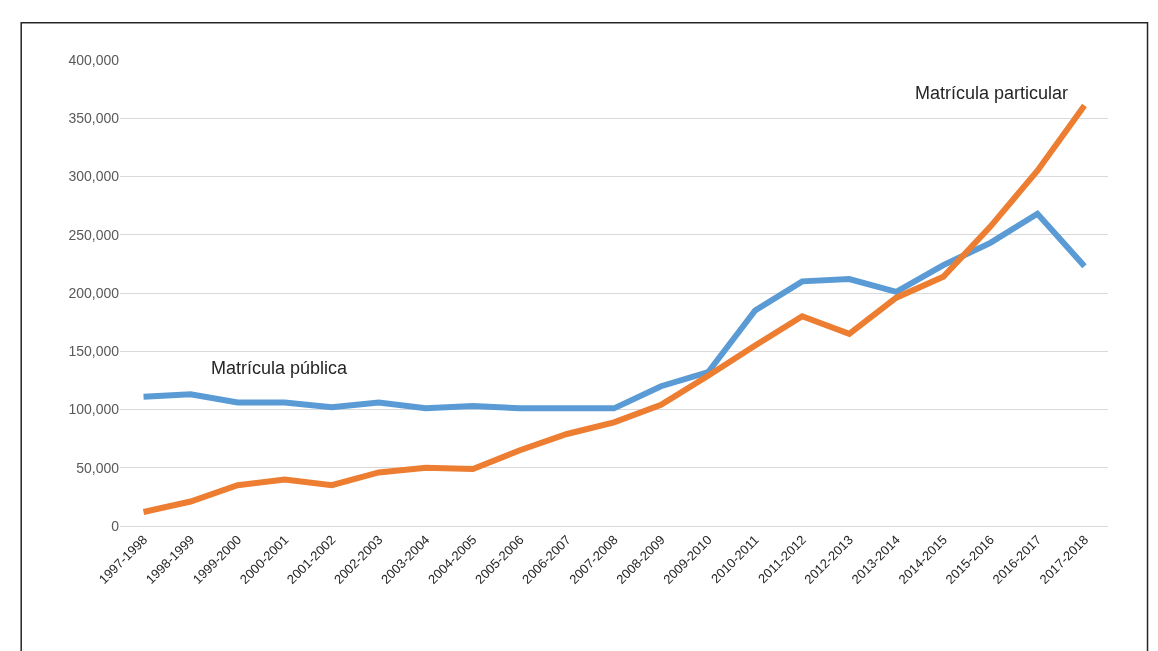  I want to click on y-tick-label: 350,000, so click(94, 118).